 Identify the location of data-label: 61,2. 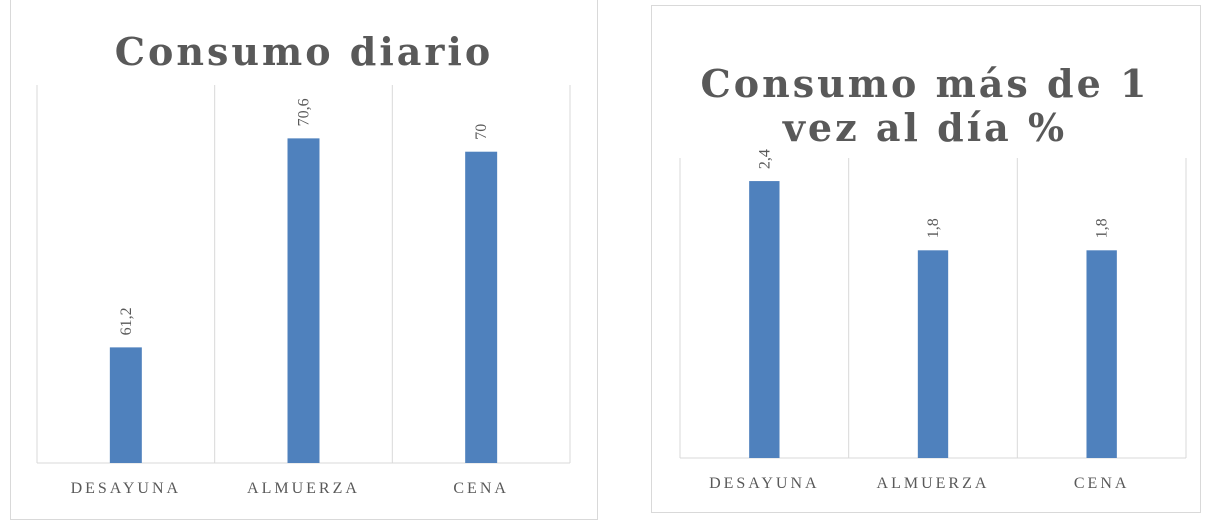
(126, 321).